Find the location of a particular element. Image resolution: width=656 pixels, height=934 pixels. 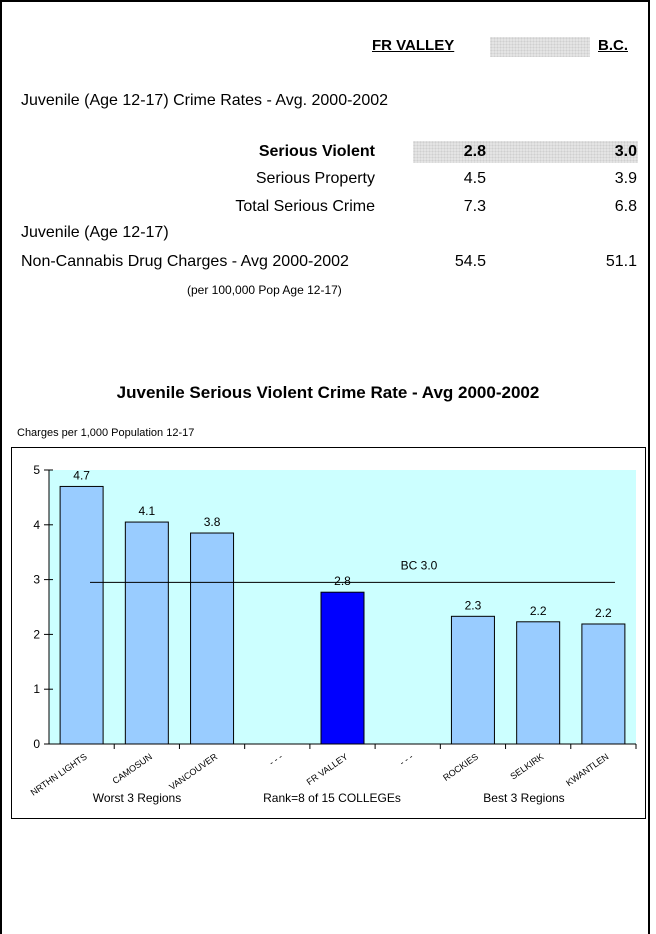

group-label: Worst 3 Regions is located at coordinates (137, 798).